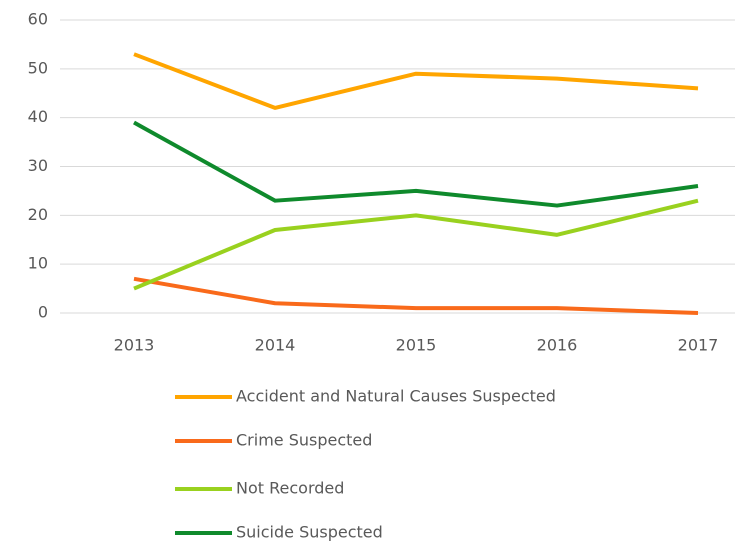 This screenshot has width=751, height=544. I want to click on x-tick-label: 2014, so click(275, 345).